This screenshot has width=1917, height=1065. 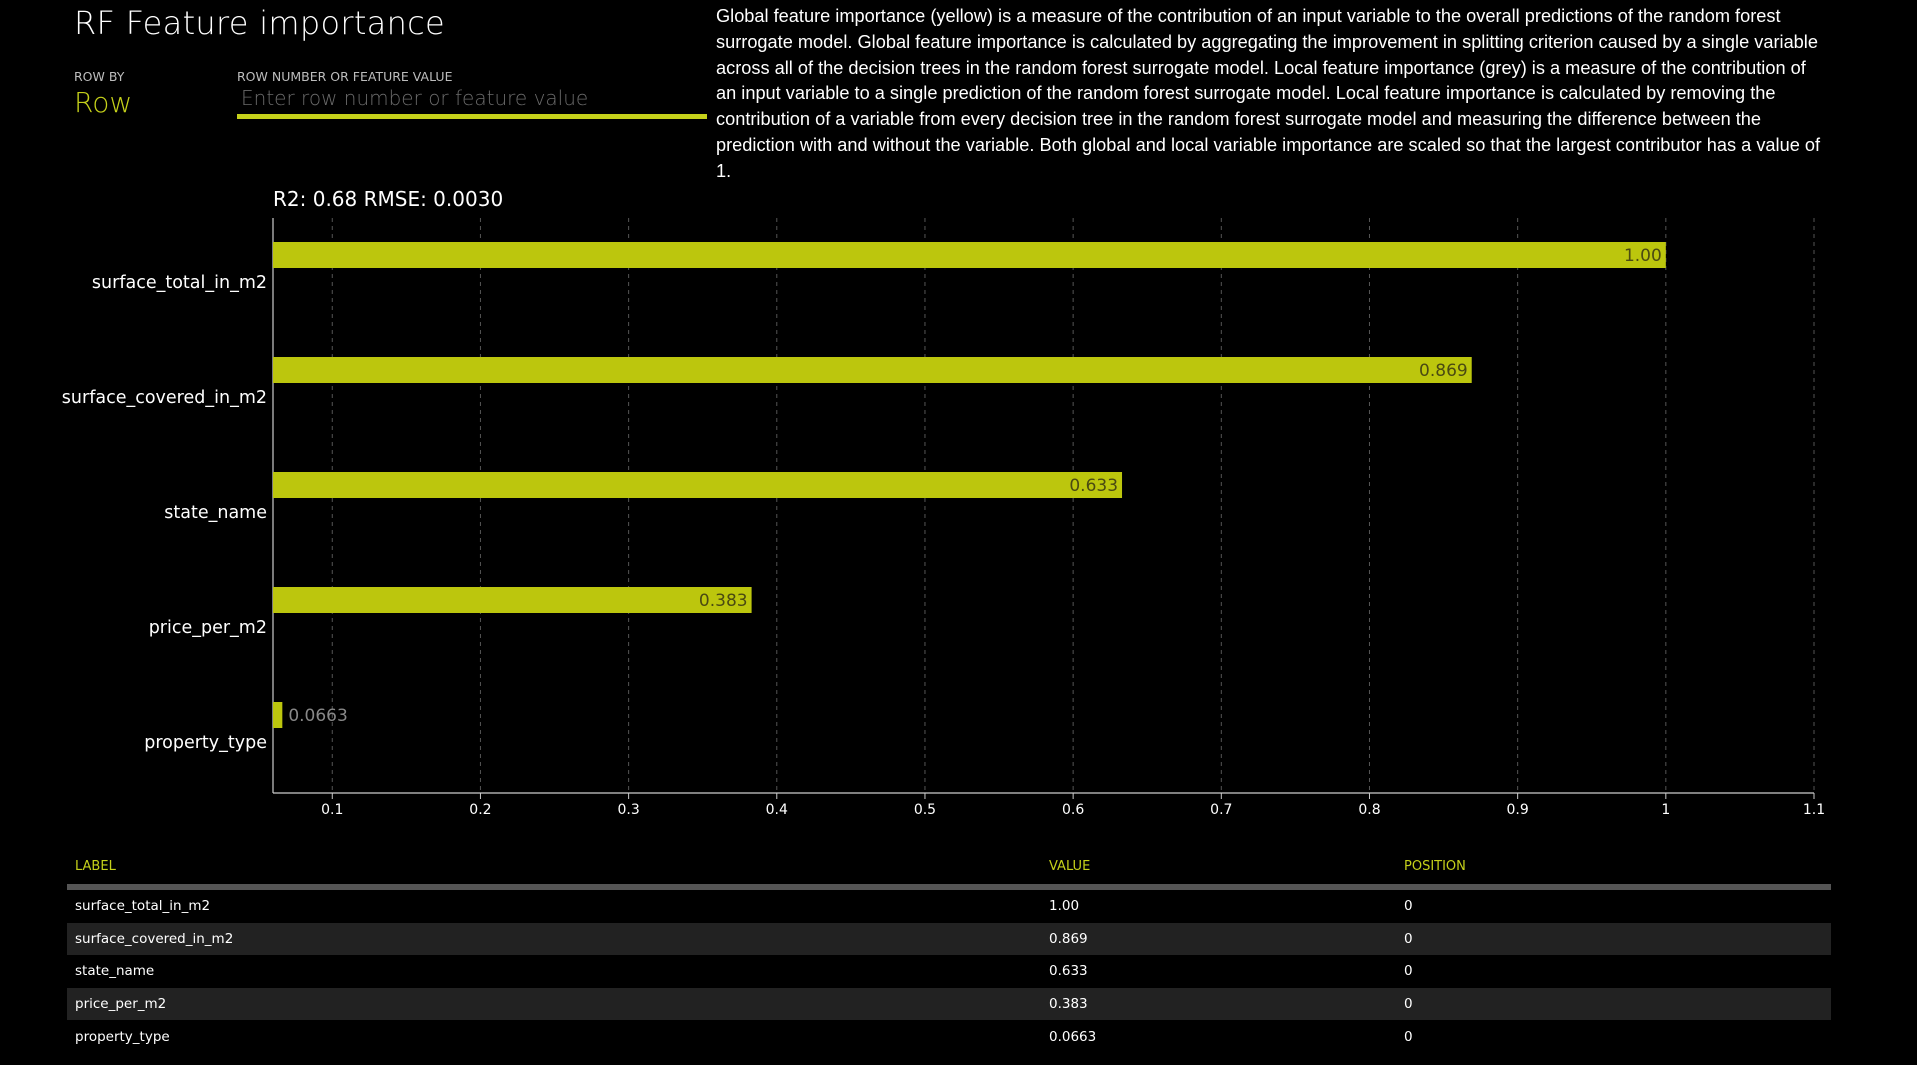 What do you see at coordinates (1221, 810) in the screenshot?
I see `x-tick-label: 0.7` at bounding box center [1221, 810].